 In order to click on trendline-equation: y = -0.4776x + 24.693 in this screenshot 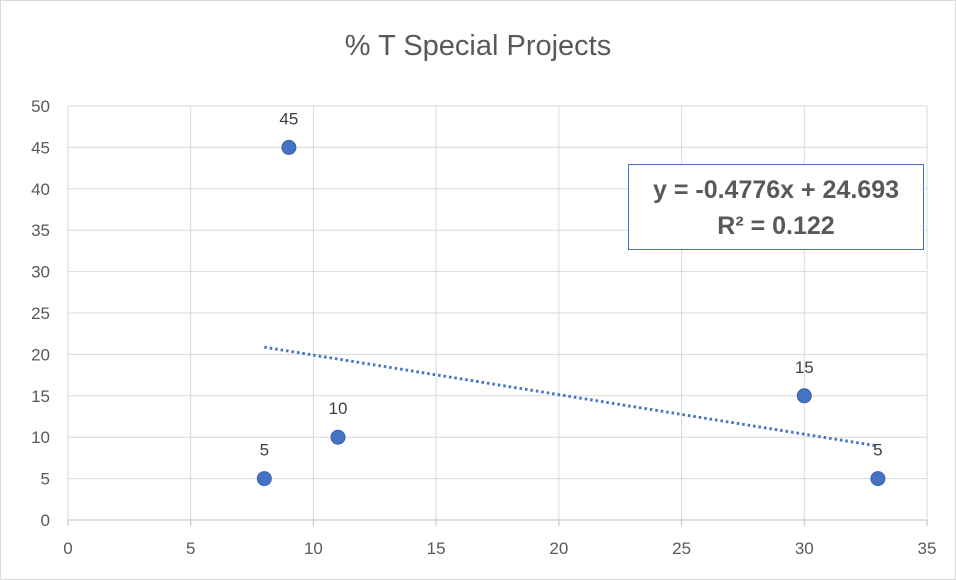, I will do `click(776, 190)`.